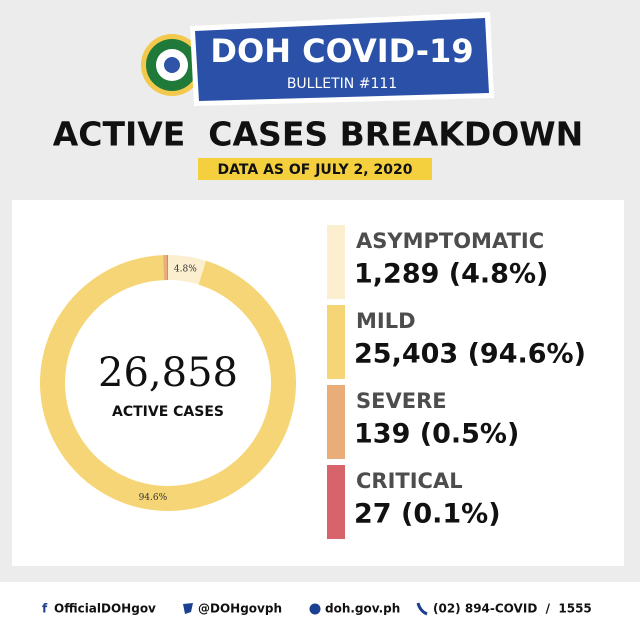  Describe the element at coordinates (342, 84) in the screenshot. I see `subtitle: BULLETIN #111` at that location.